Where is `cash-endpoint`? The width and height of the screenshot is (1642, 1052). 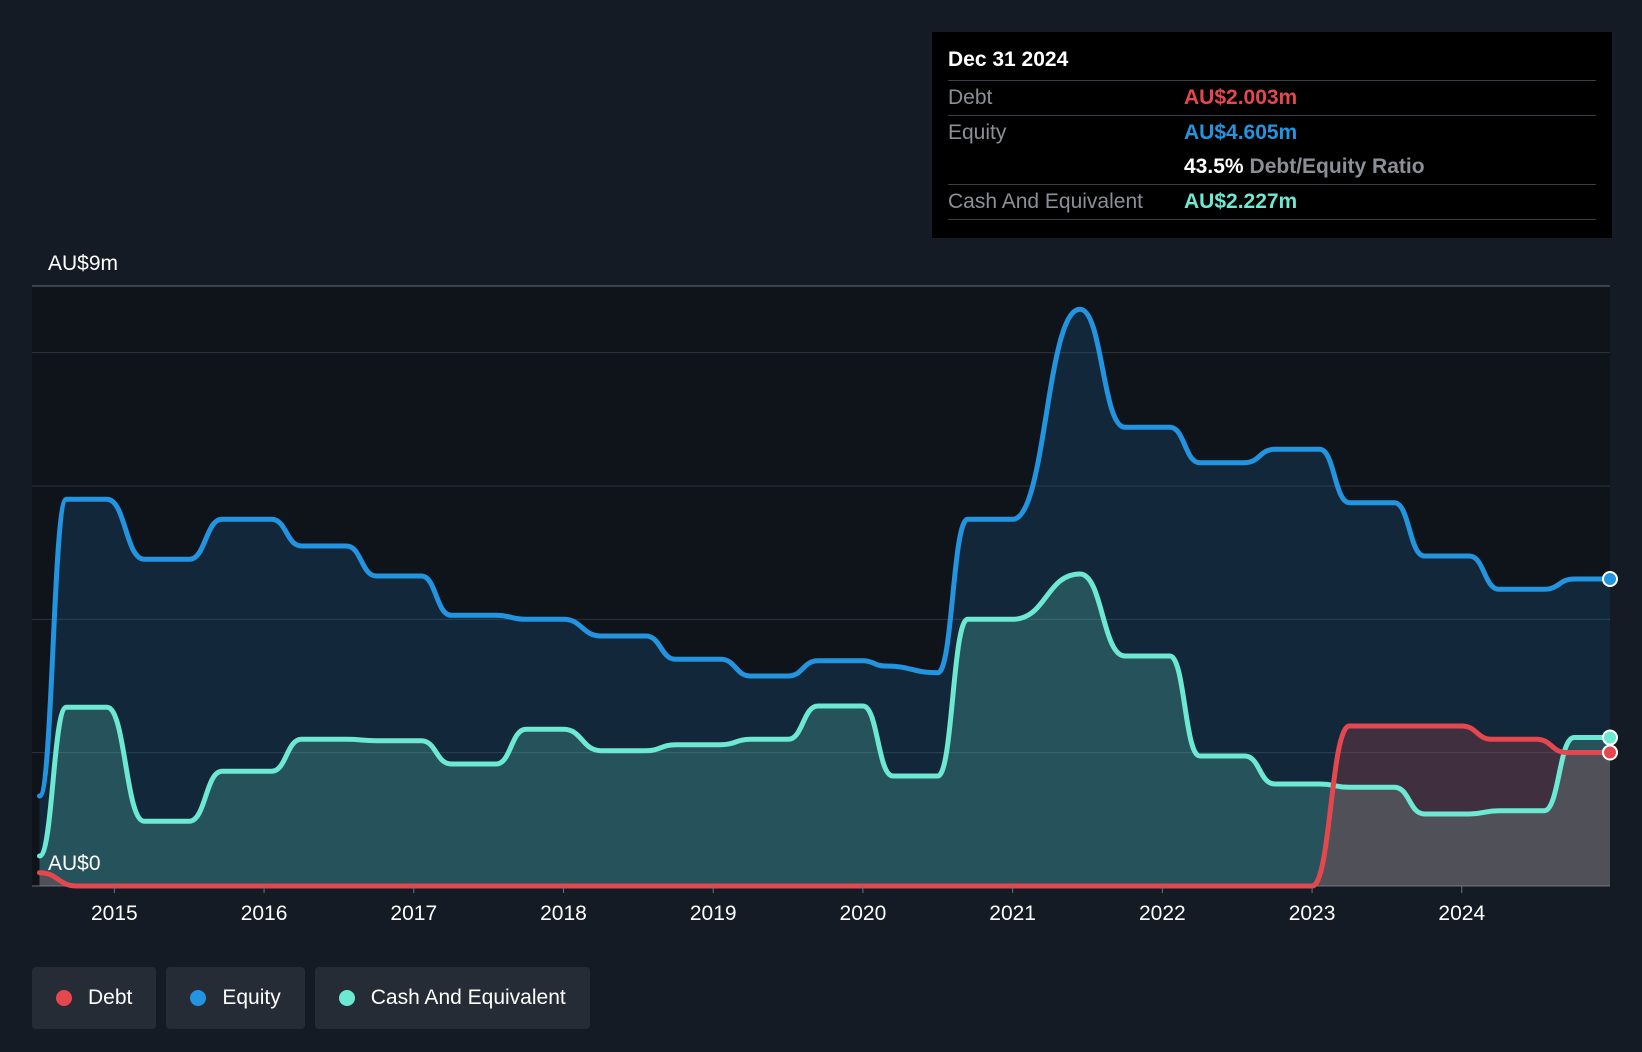 cash-endpoint is located at coordinates (1610, 737).